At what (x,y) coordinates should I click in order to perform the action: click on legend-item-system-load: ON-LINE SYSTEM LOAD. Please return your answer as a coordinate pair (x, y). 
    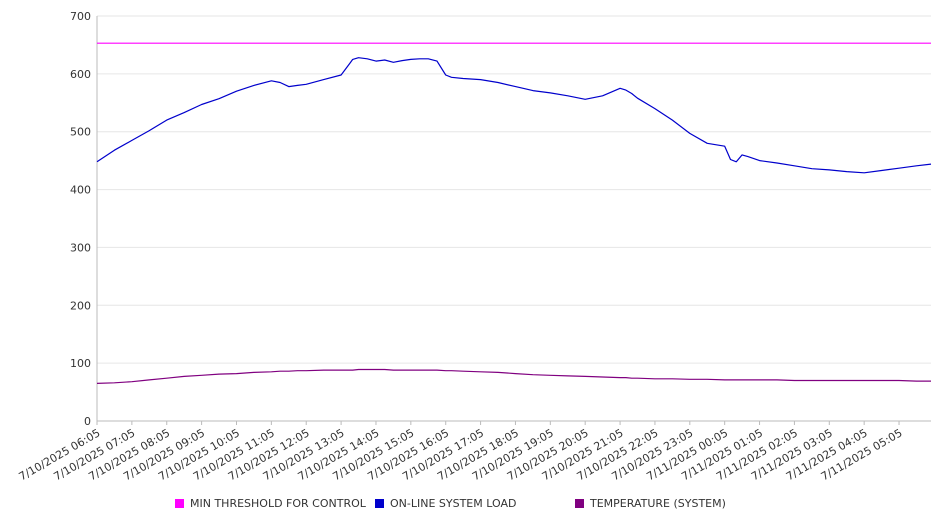
    Looking at the image, I should click on (445, 503).